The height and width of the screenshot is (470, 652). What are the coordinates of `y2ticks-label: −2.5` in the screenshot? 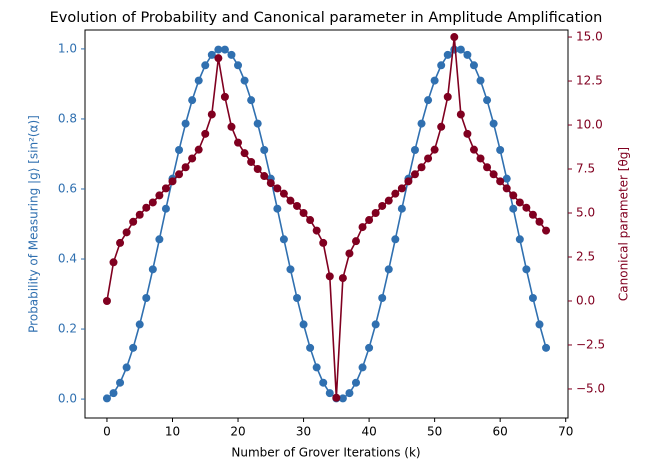 It's located at (590, 344).